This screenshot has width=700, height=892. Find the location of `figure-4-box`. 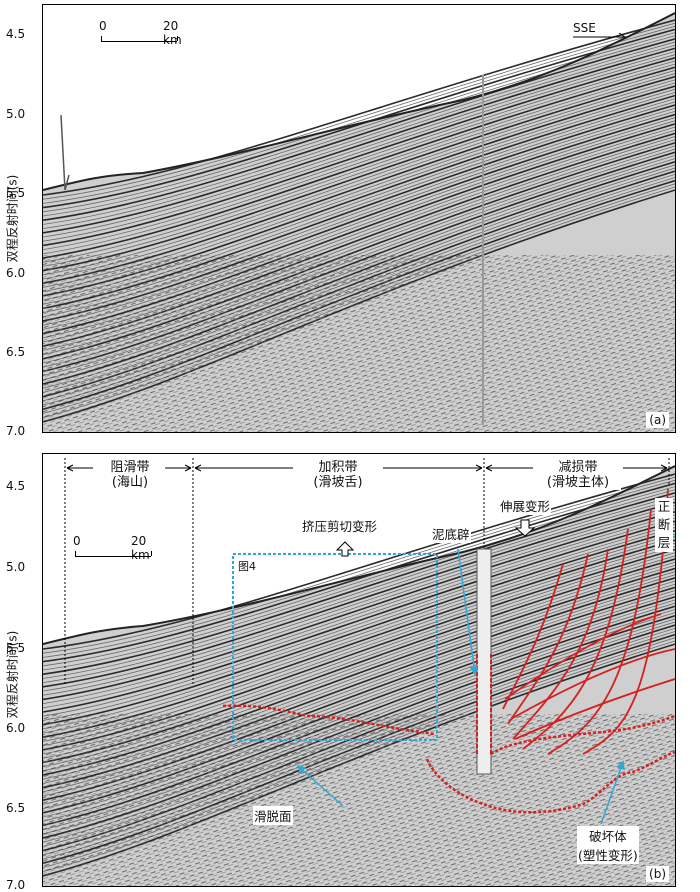

figure-4-box is located at coordinates (335, 647).